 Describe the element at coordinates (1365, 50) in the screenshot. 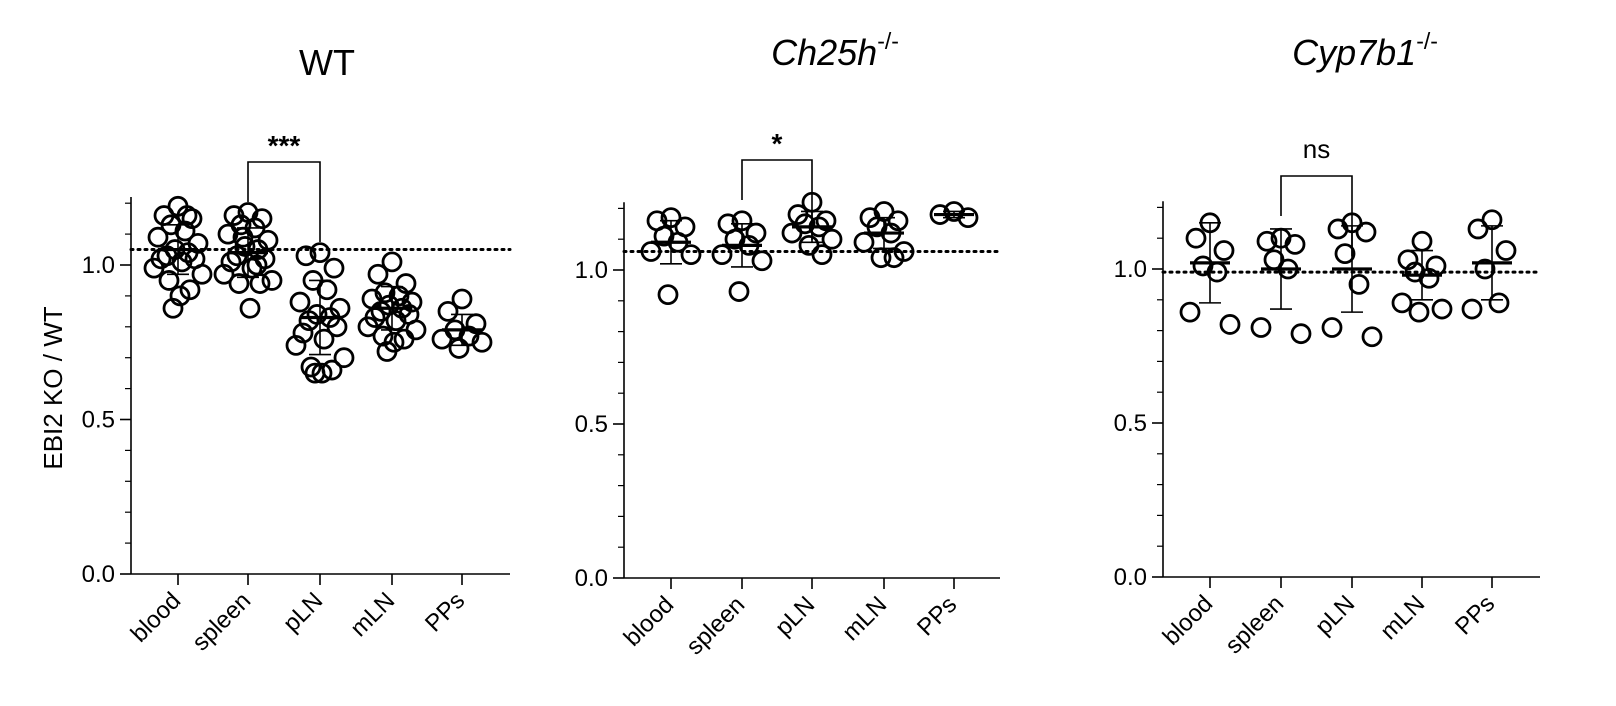

I see `chart-title: Cyp7b1-/-` at that location.